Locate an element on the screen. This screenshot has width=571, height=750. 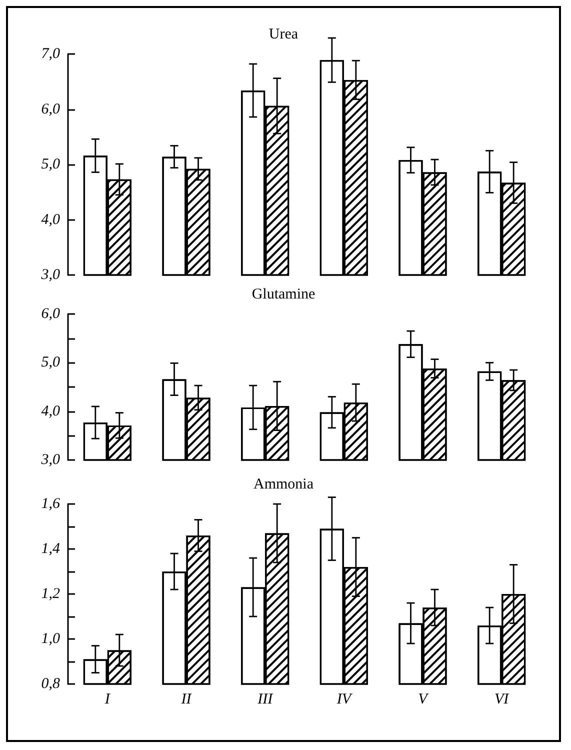
y-tick-label: 0,8 is located at coordinates (50, 684).